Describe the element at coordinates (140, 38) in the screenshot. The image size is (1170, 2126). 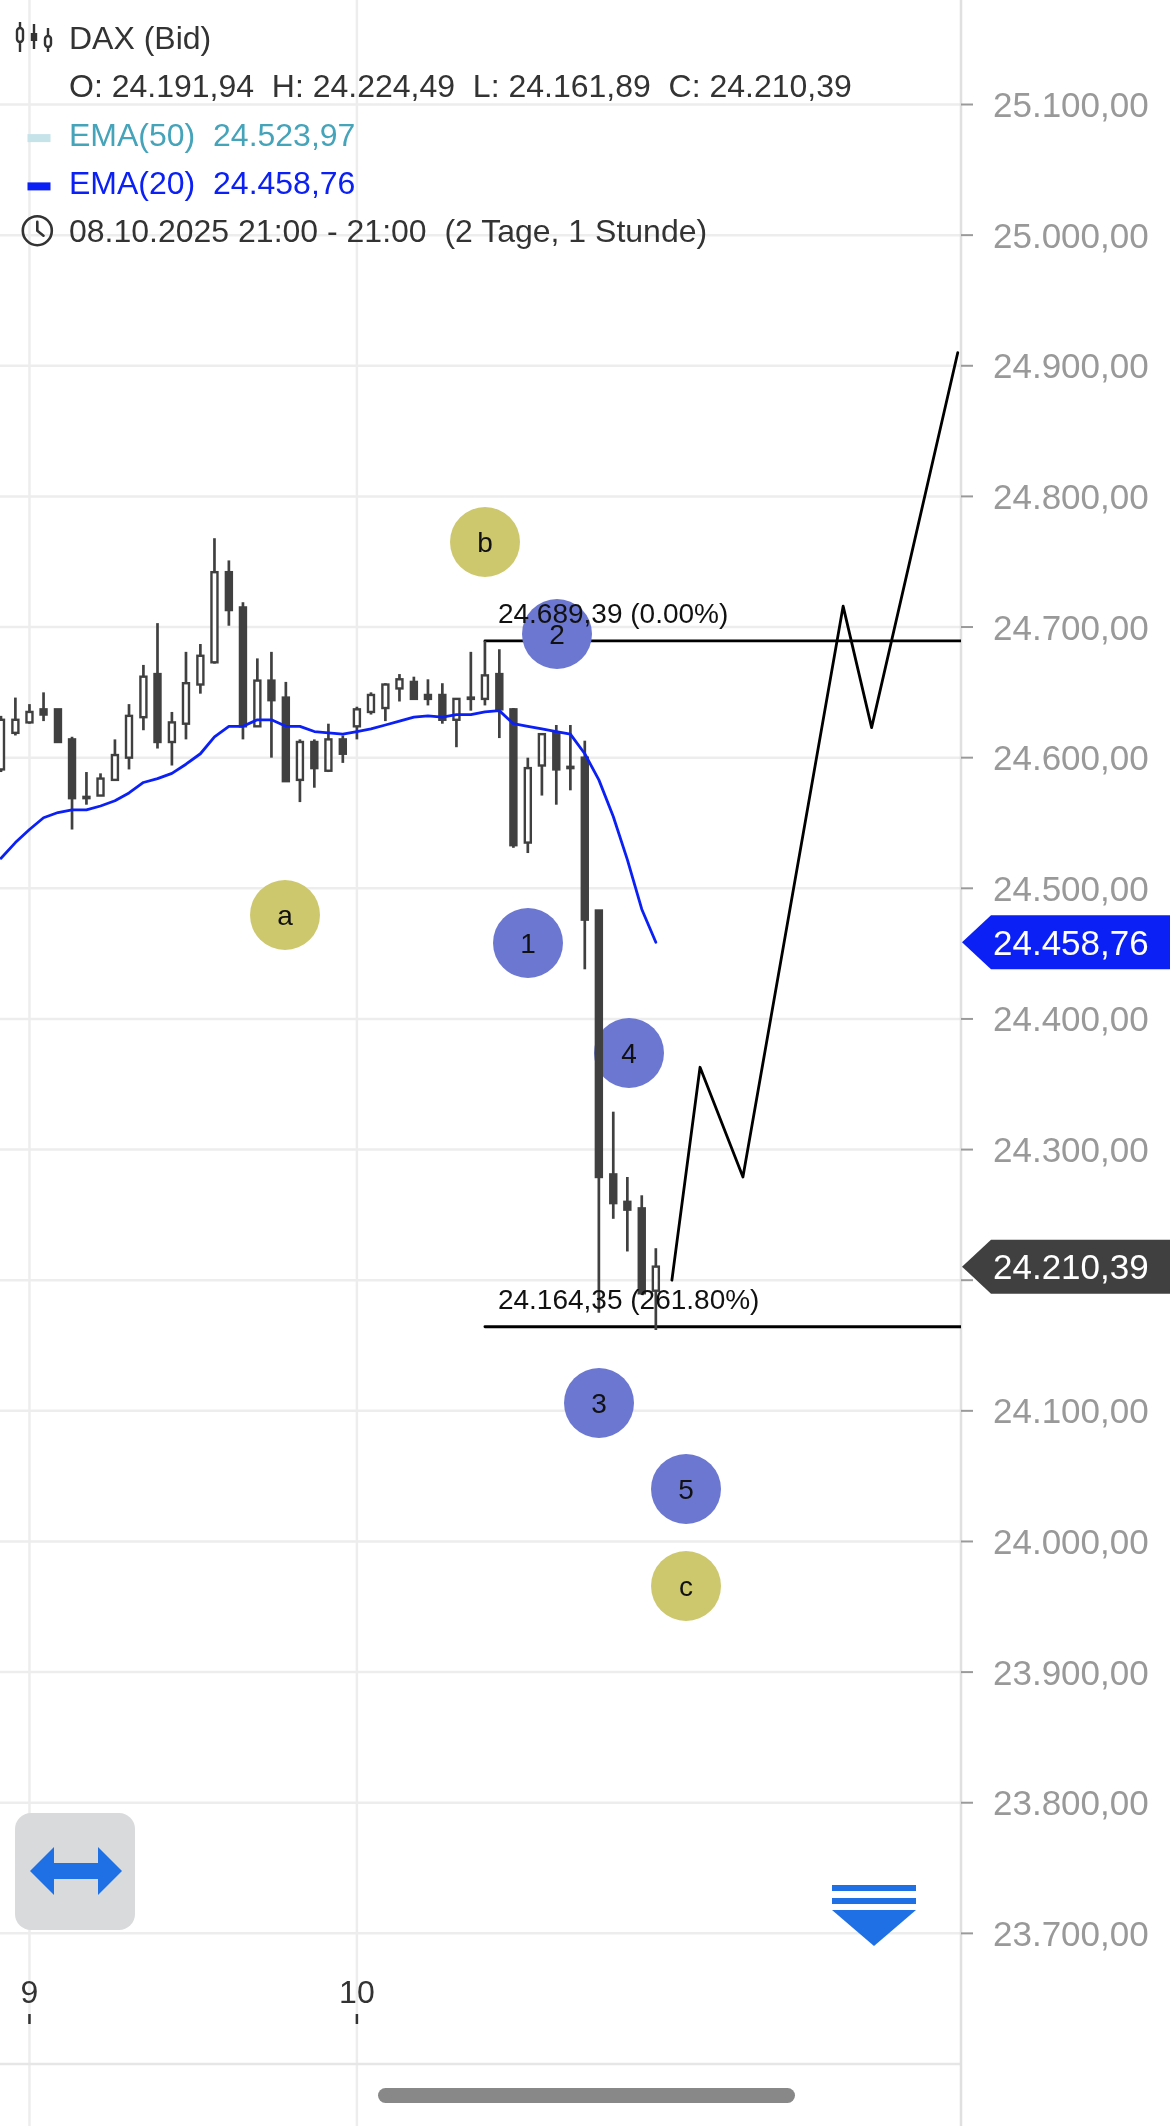
I see `text: DAX (Bid)` at that location.